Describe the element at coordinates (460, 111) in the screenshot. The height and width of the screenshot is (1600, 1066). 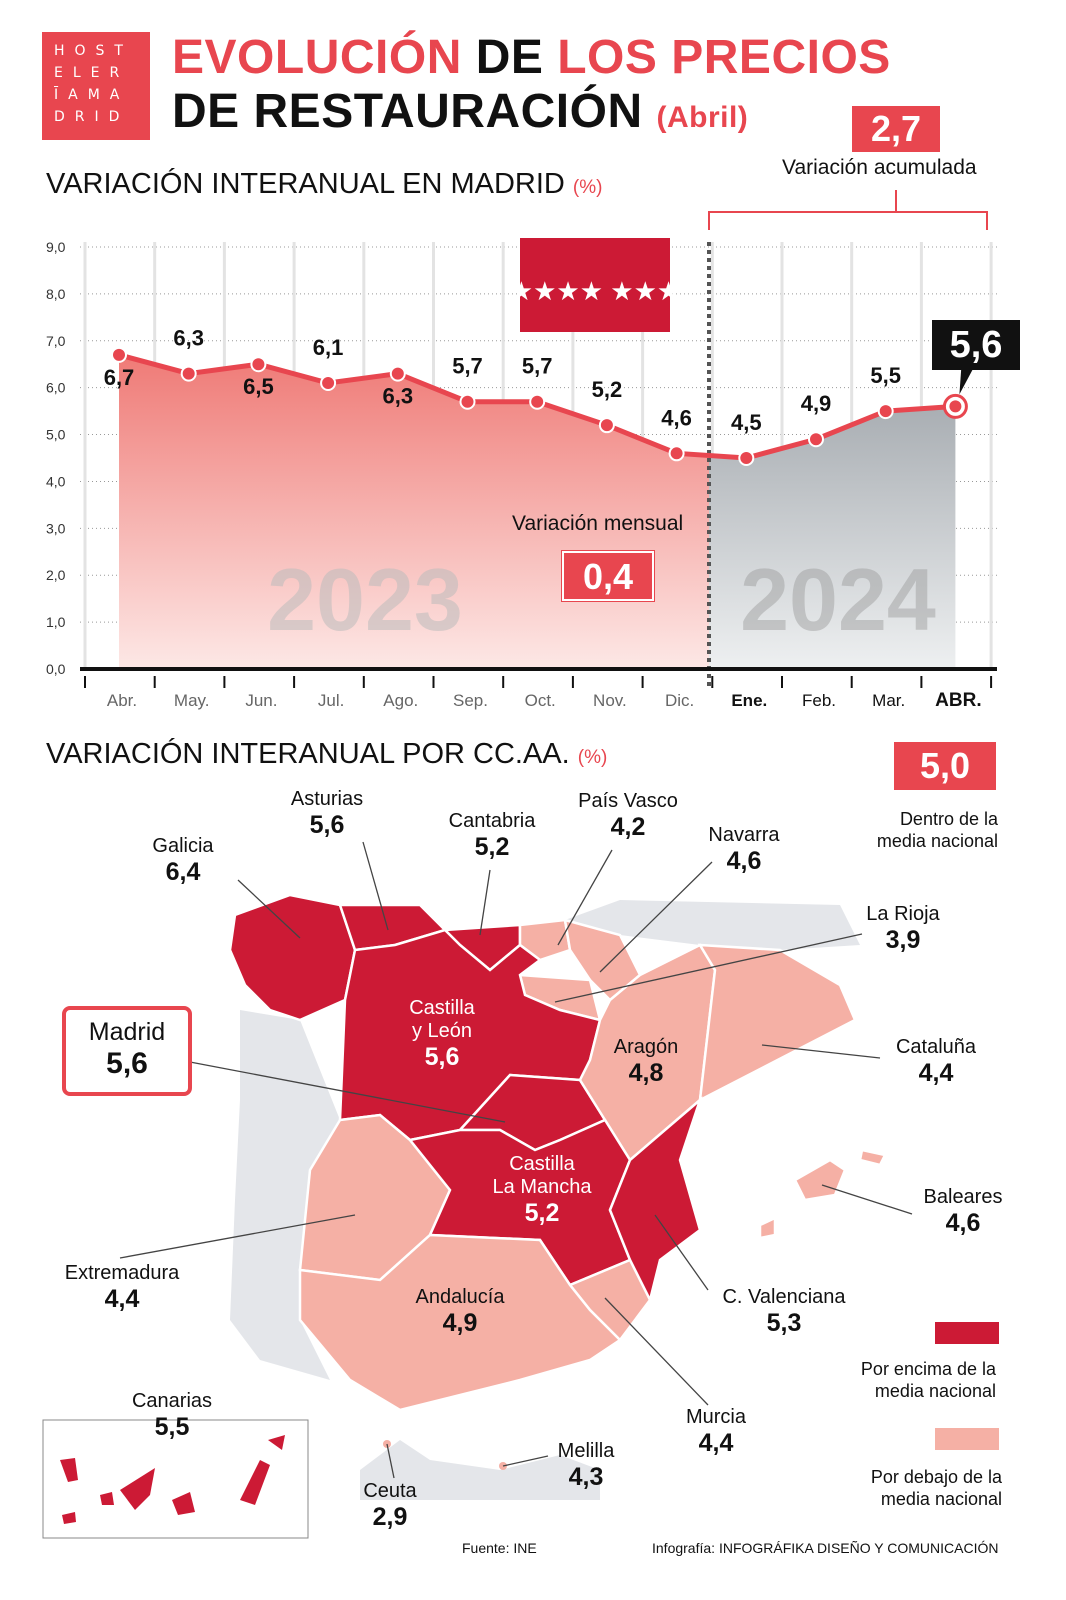
I see `title-line-2: DE RESTAURACIÓN (Abril)` at that location.